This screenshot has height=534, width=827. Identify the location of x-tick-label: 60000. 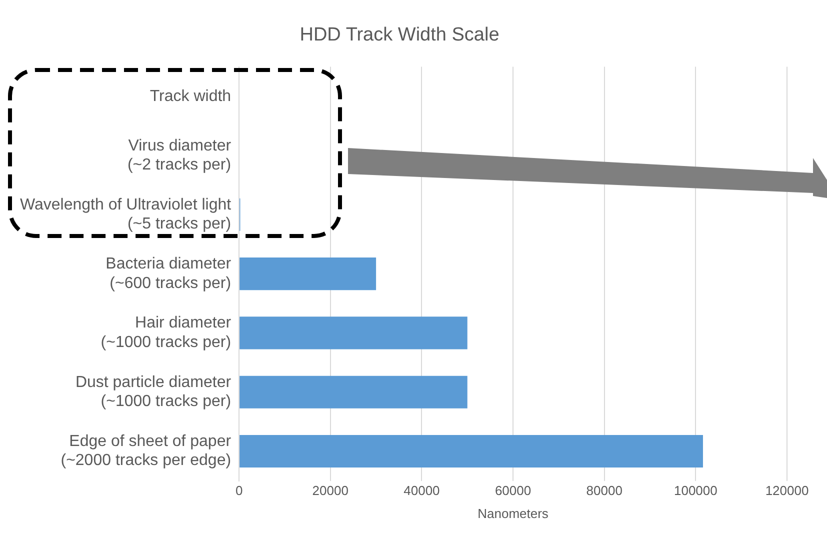
(513, 490).